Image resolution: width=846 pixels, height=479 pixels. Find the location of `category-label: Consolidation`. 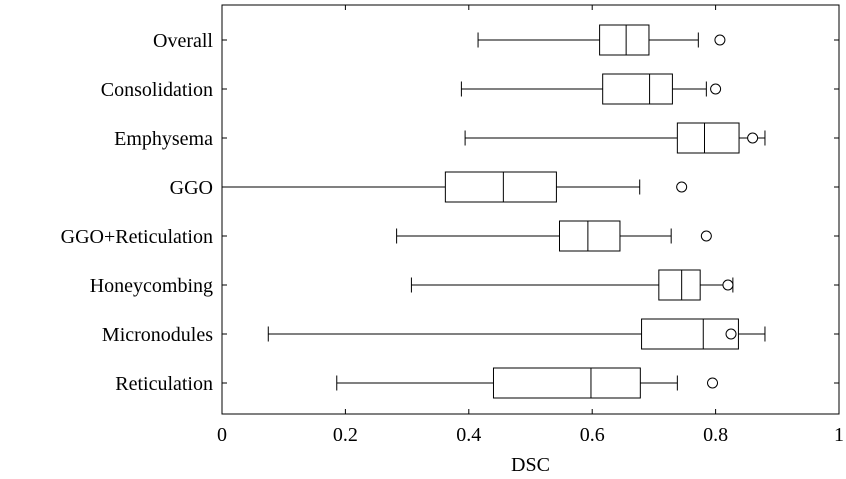

category-label: Consolidation is located at coordinates (157, 90).